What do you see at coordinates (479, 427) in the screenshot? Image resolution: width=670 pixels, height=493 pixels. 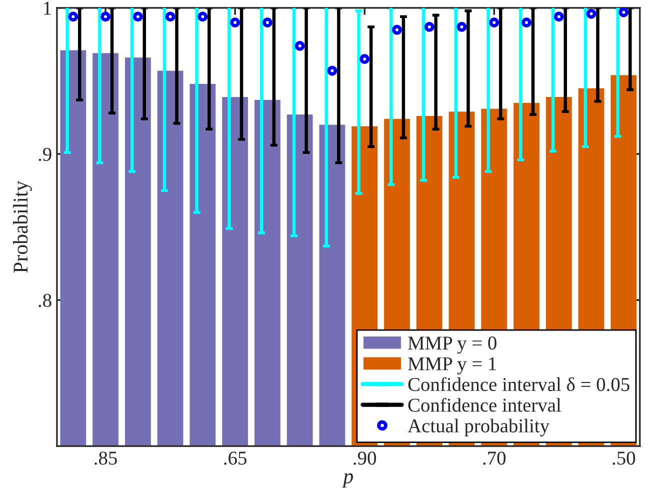 I see `legend-label: Actual probability` at bounding box center [479, 427].